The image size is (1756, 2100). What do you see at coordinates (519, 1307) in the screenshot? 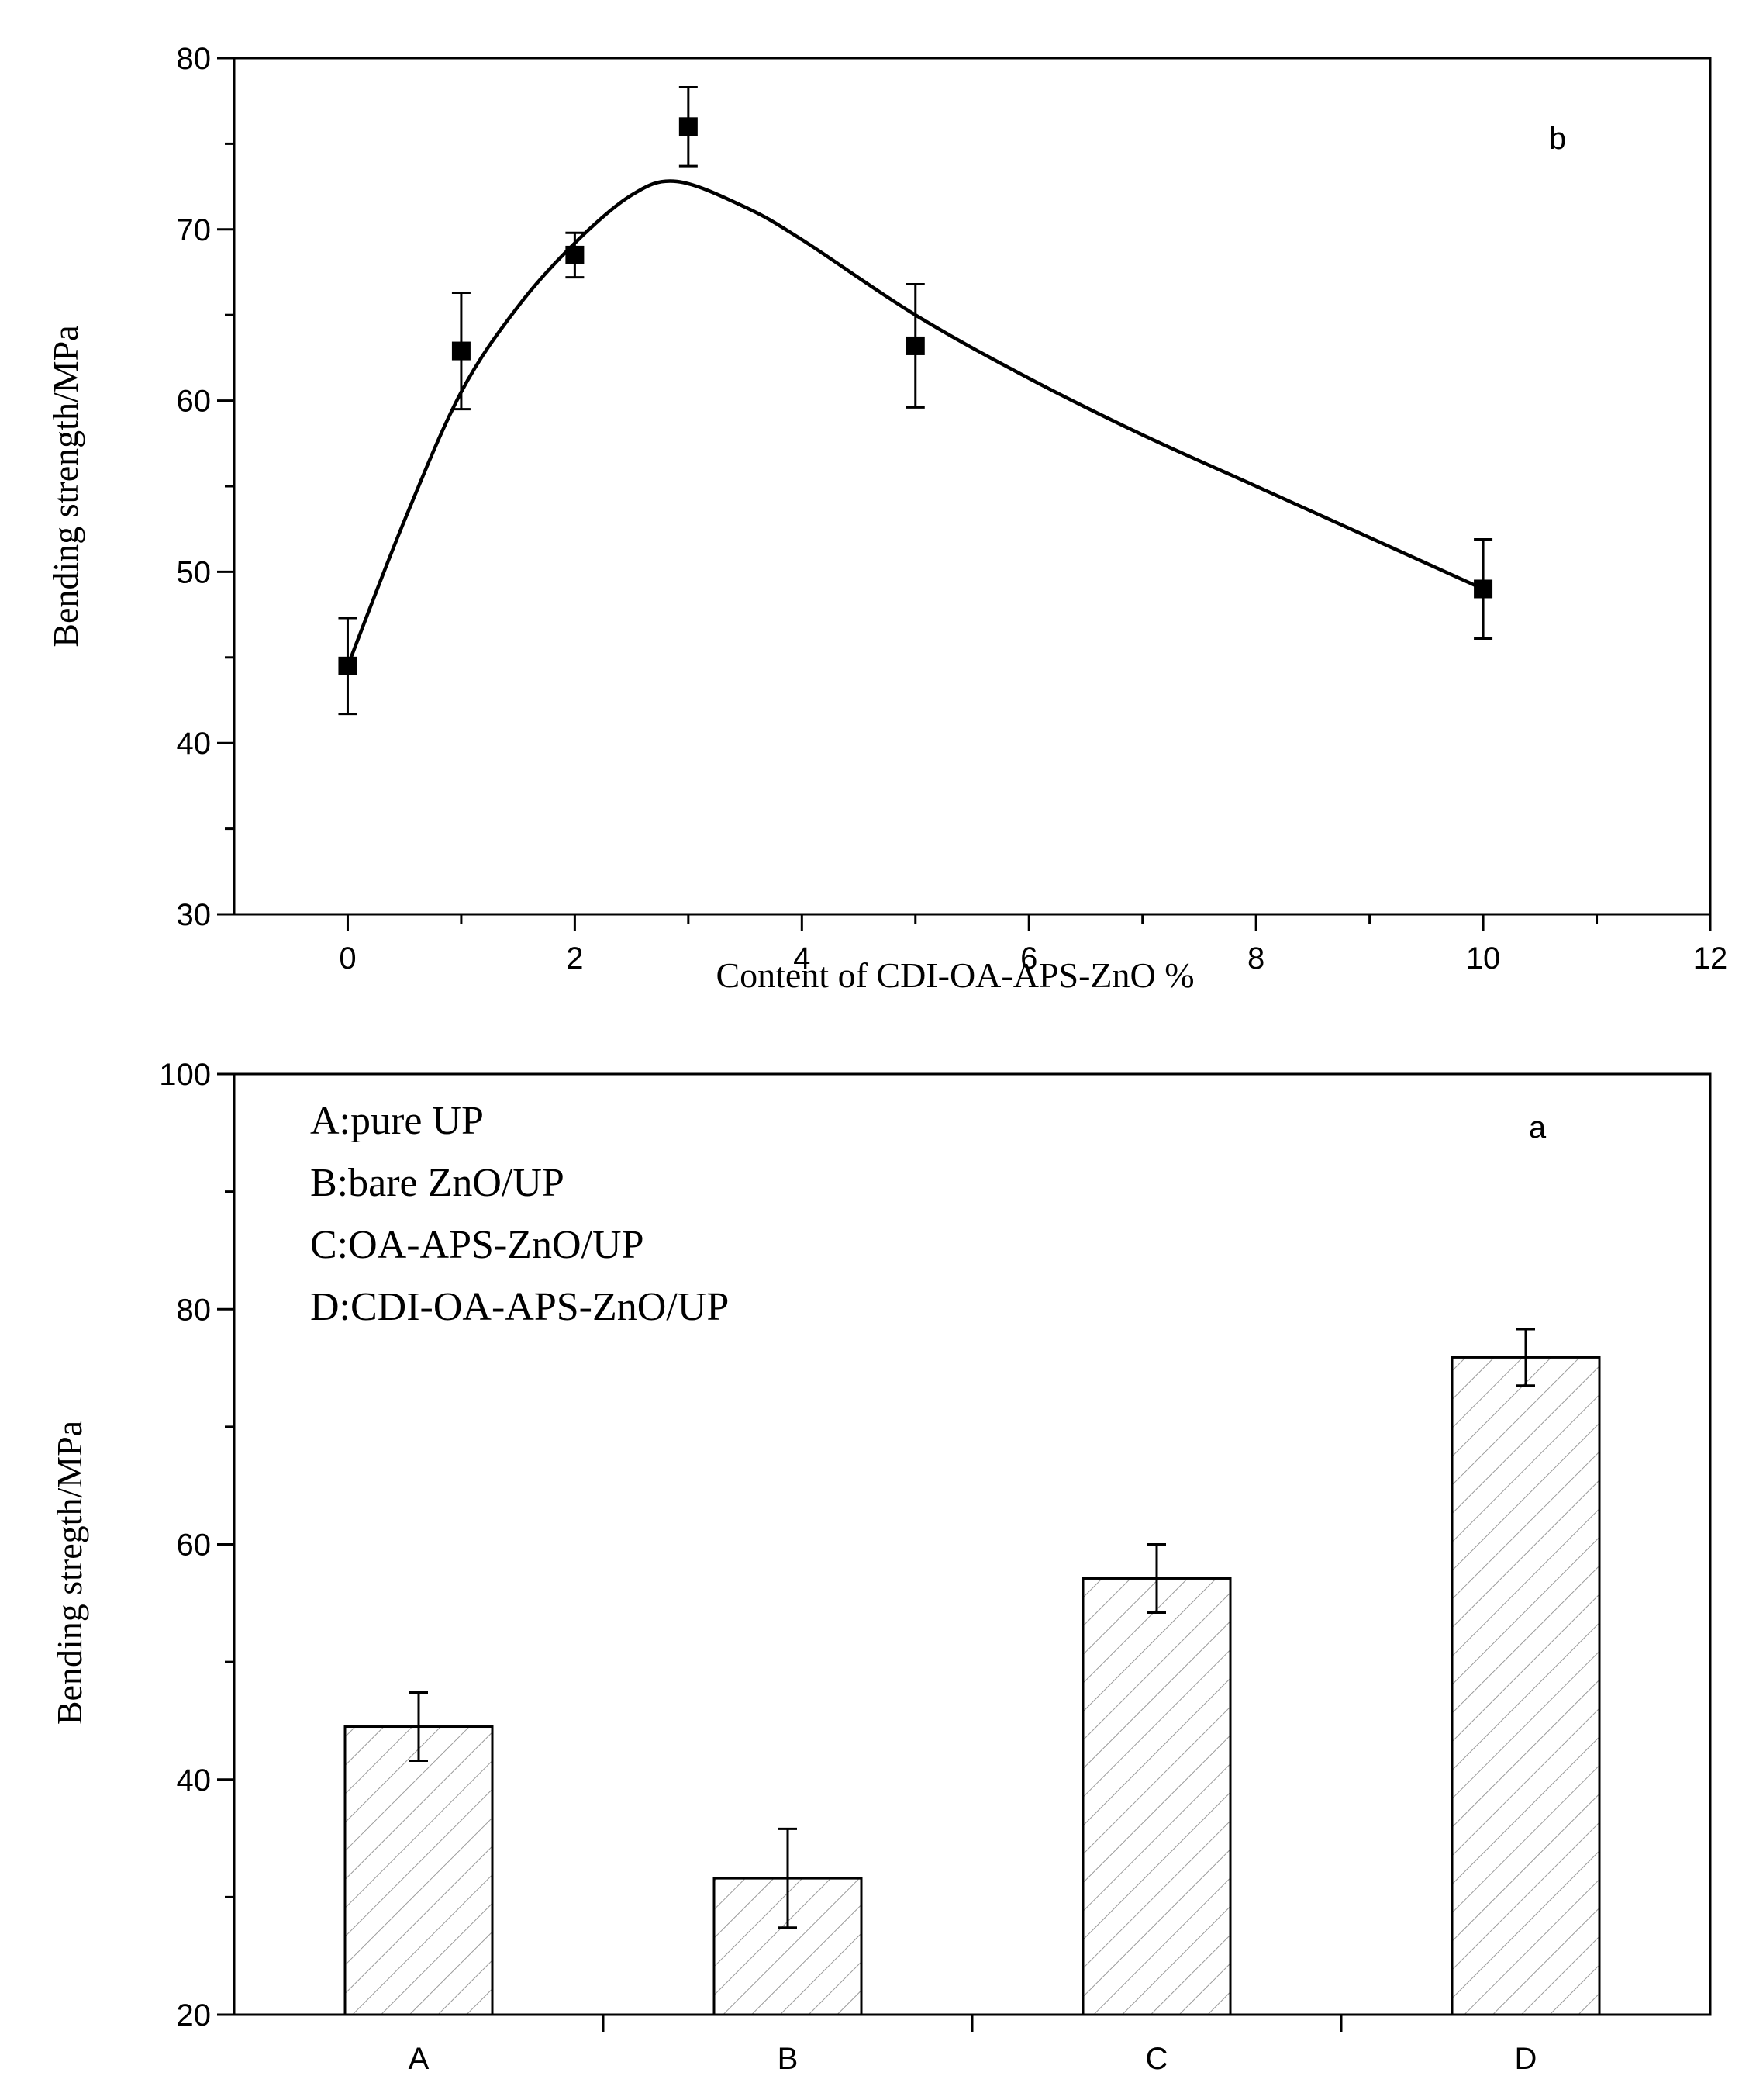
I see `legend-item-d: D:CDI-OA-APS-ZnO/UP` at bounding box center [519, 1307].